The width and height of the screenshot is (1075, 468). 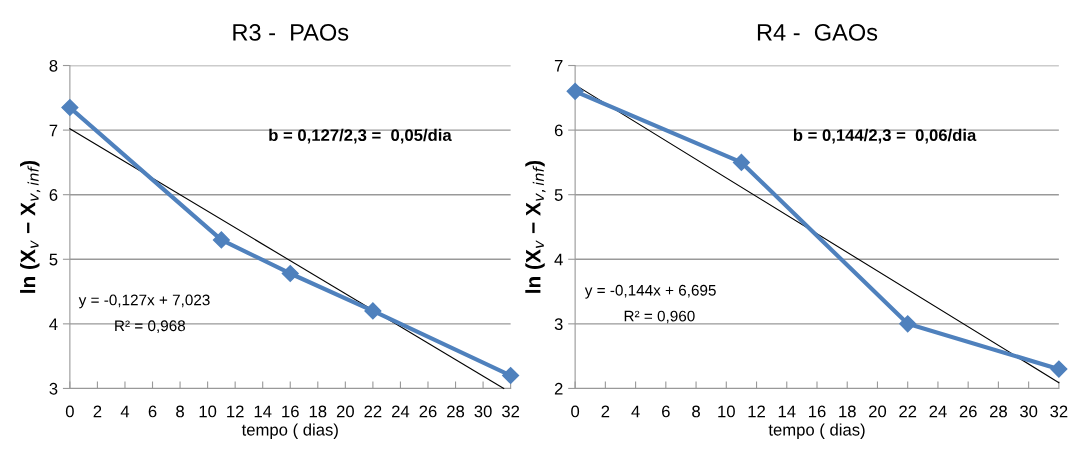 What do you see at coordinates (360, 136) in the screenshot?
I see `annotation: b = 0,127/2,3 = 0,05/dia` at bounding box center [360, 136].